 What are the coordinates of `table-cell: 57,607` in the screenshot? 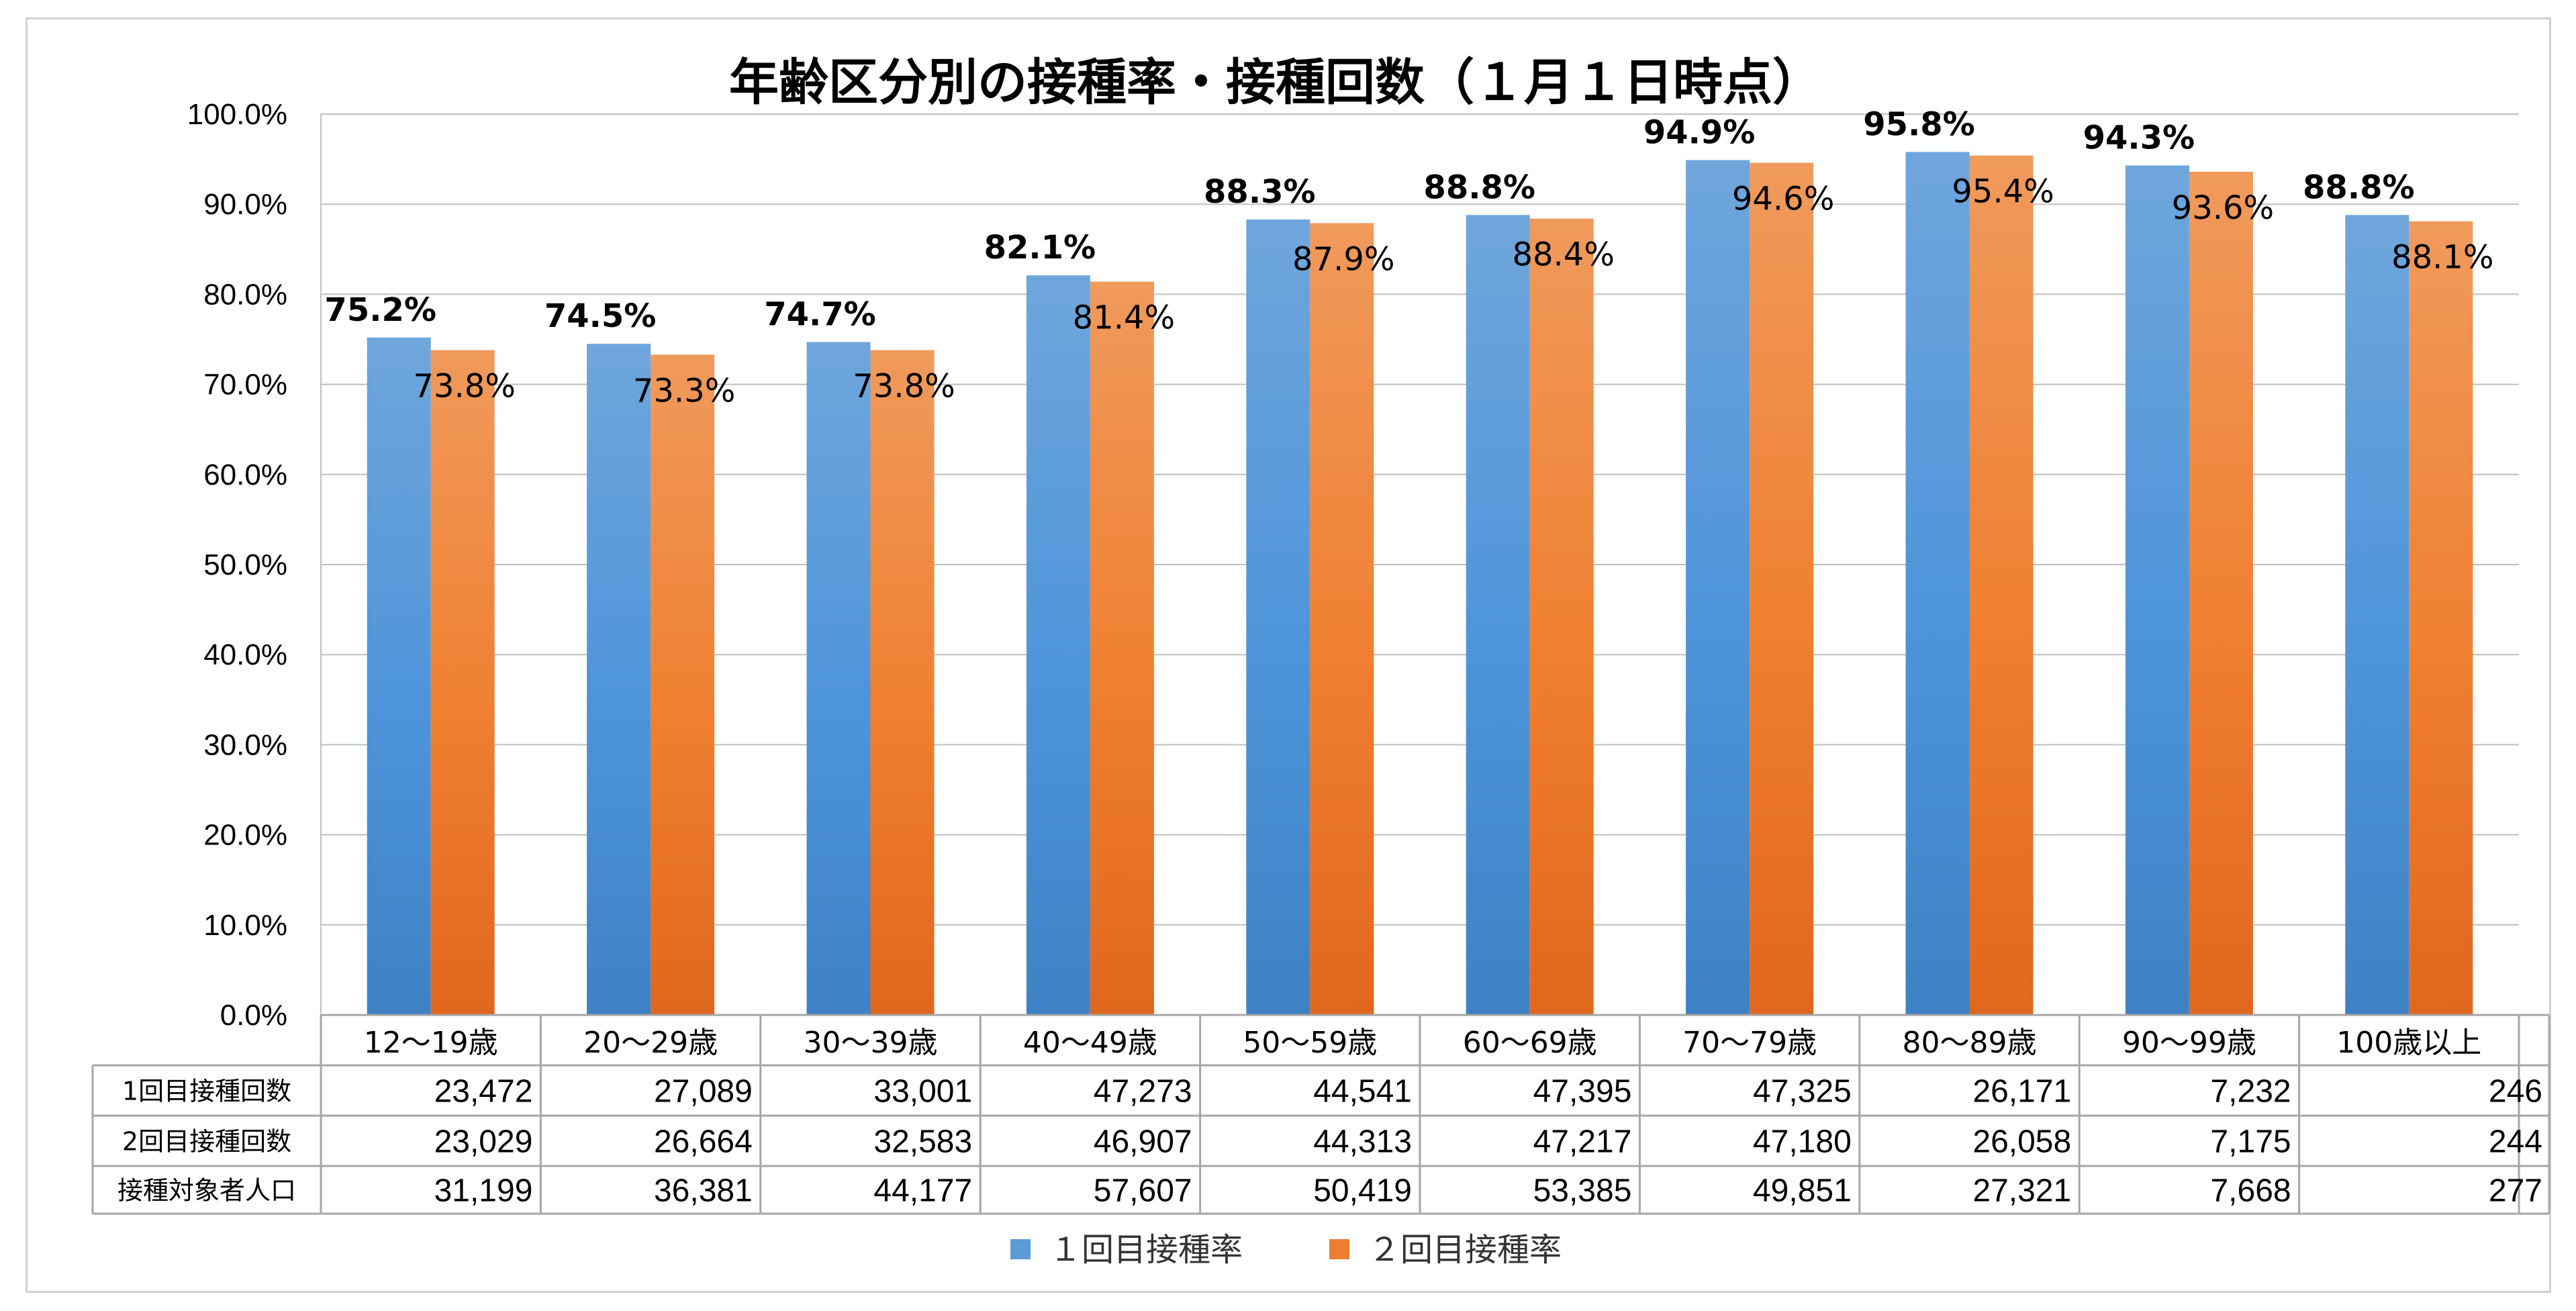 It's located at (1143, 1191).